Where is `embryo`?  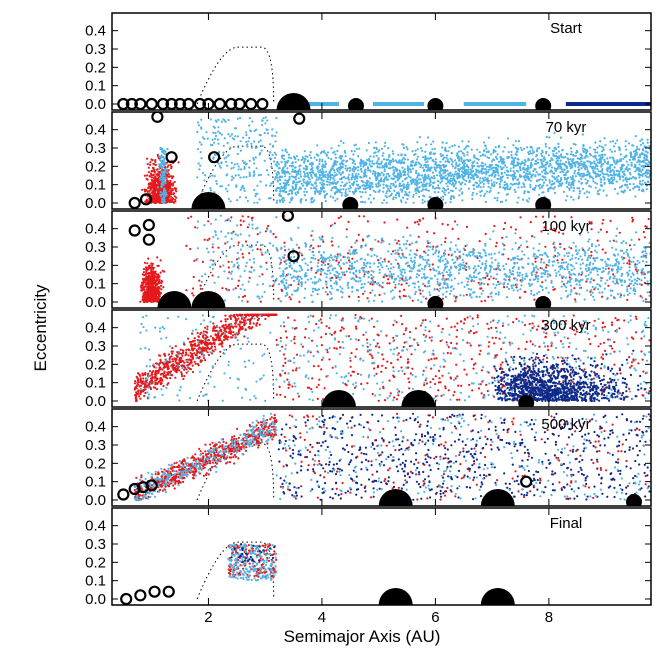
embryo is located at coordinates (157, 117).